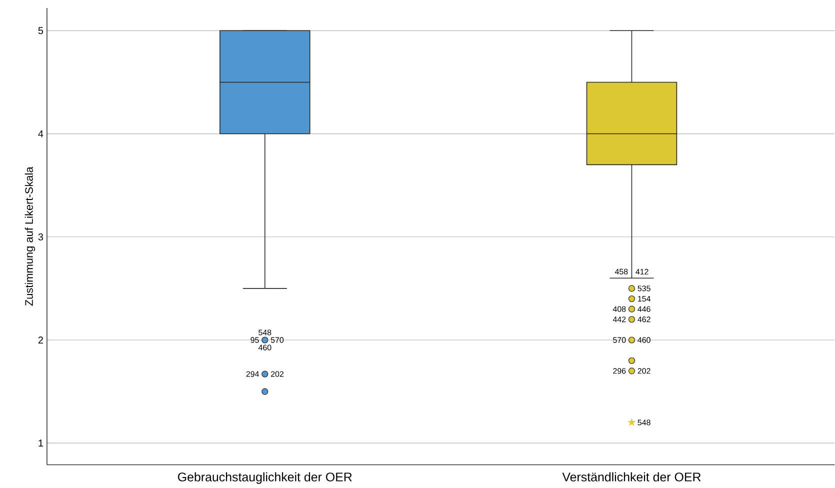  What do you see at coordinates (41, 237) in the screenshot?
I see `y-tick-label: 3` at bounding box center [41, 237].